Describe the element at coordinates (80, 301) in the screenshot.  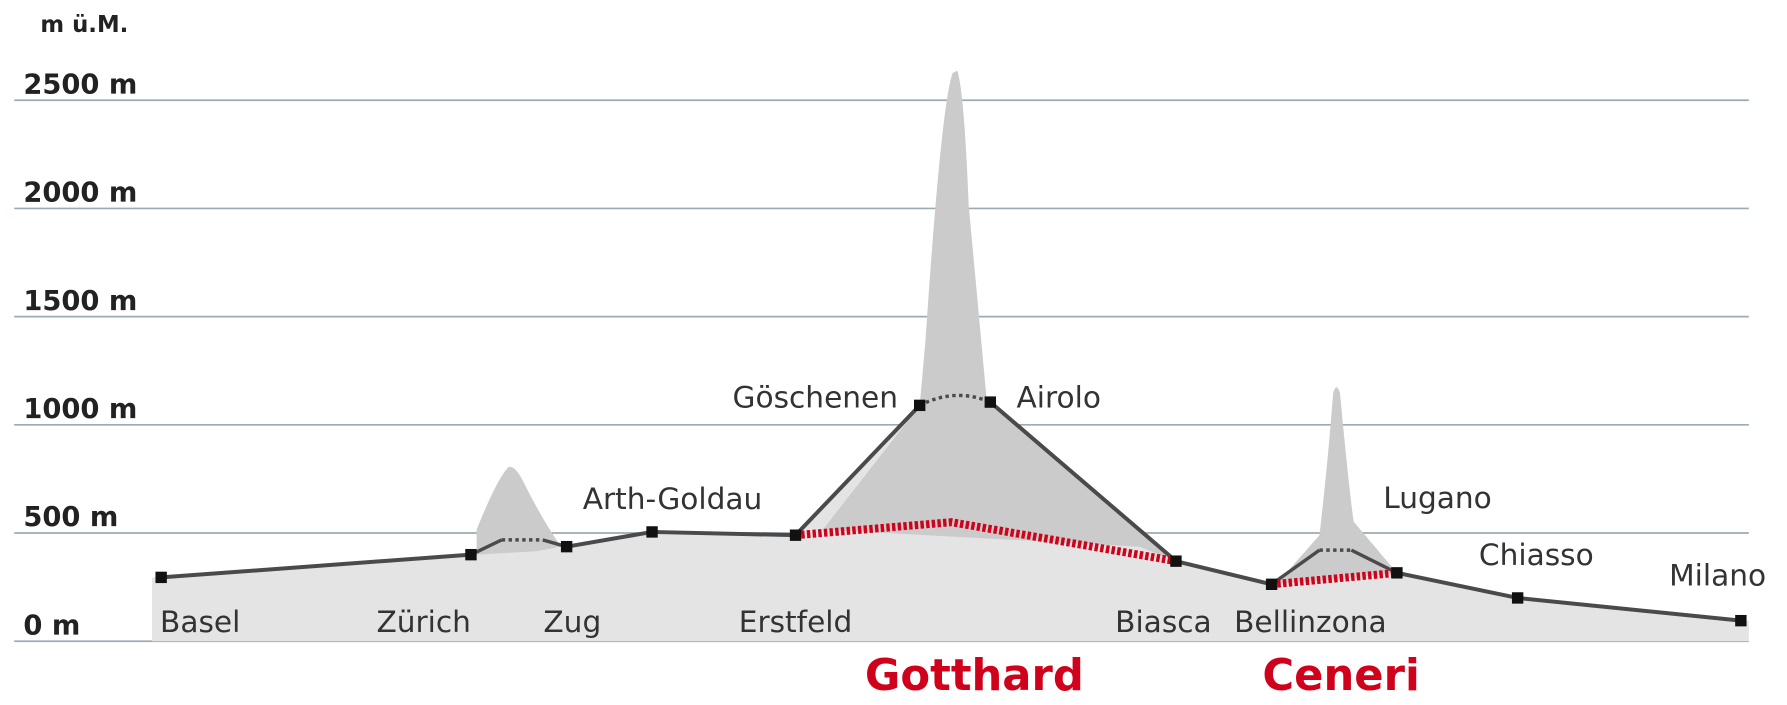
I see `y-tick-label: 1500 m` at that location.